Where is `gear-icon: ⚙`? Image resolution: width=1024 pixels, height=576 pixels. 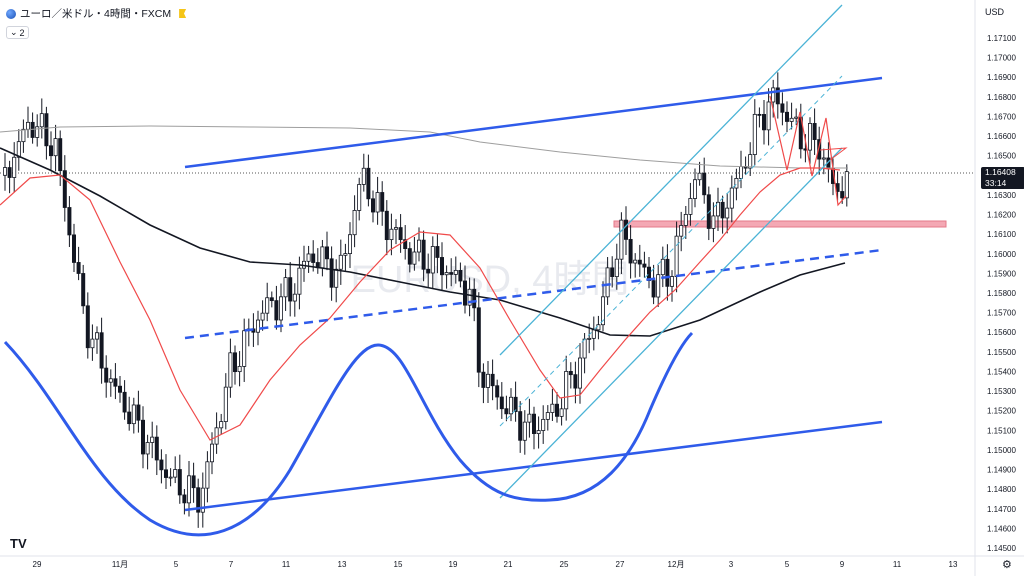 gear-icon: ⚙ is located at coordinates (1007, 565).